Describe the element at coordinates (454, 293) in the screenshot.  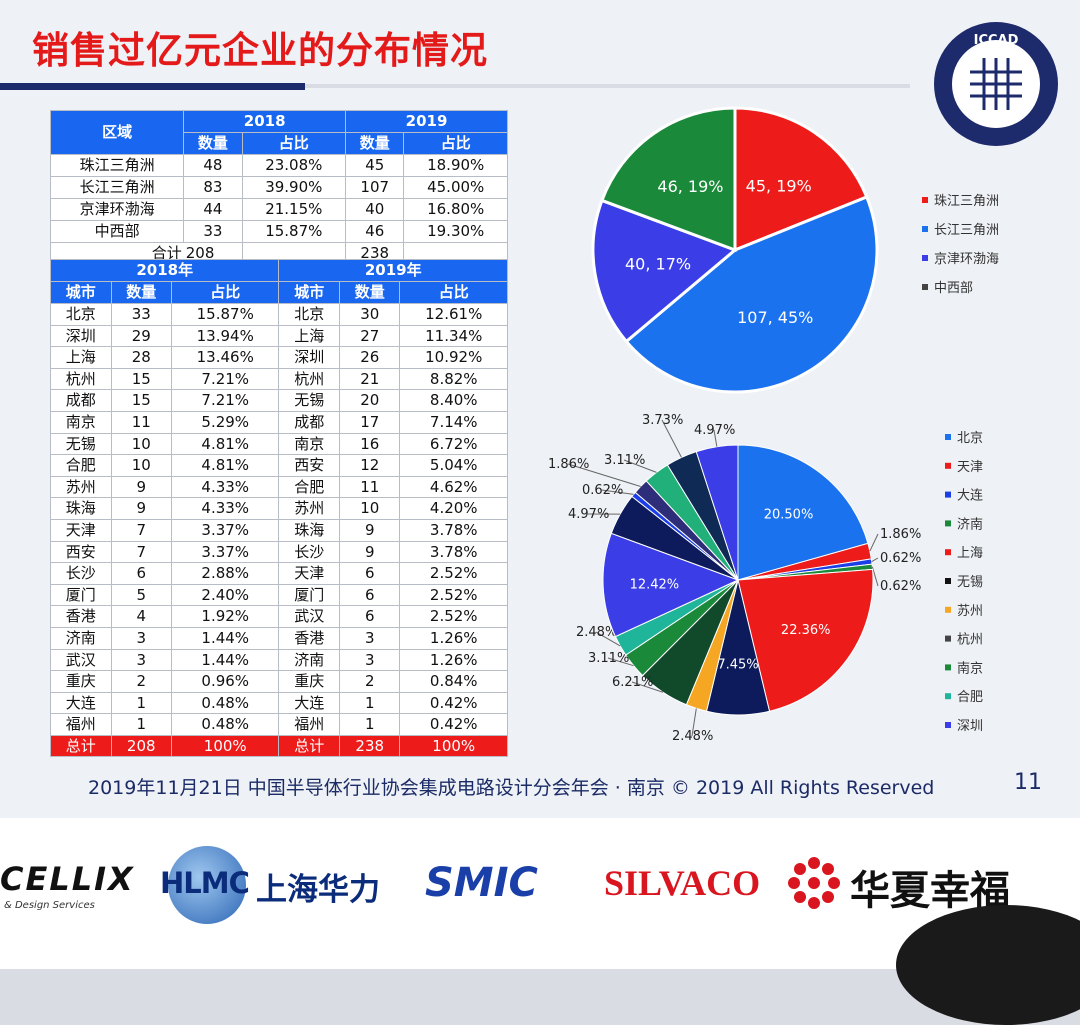
I see `header-share-2019: 占比` at that location.